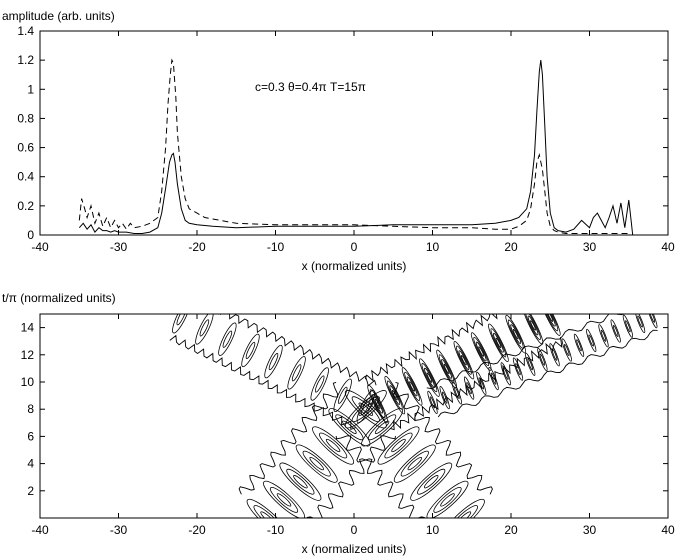  I want to click on y-tick-label: 1, so click(30, 89).